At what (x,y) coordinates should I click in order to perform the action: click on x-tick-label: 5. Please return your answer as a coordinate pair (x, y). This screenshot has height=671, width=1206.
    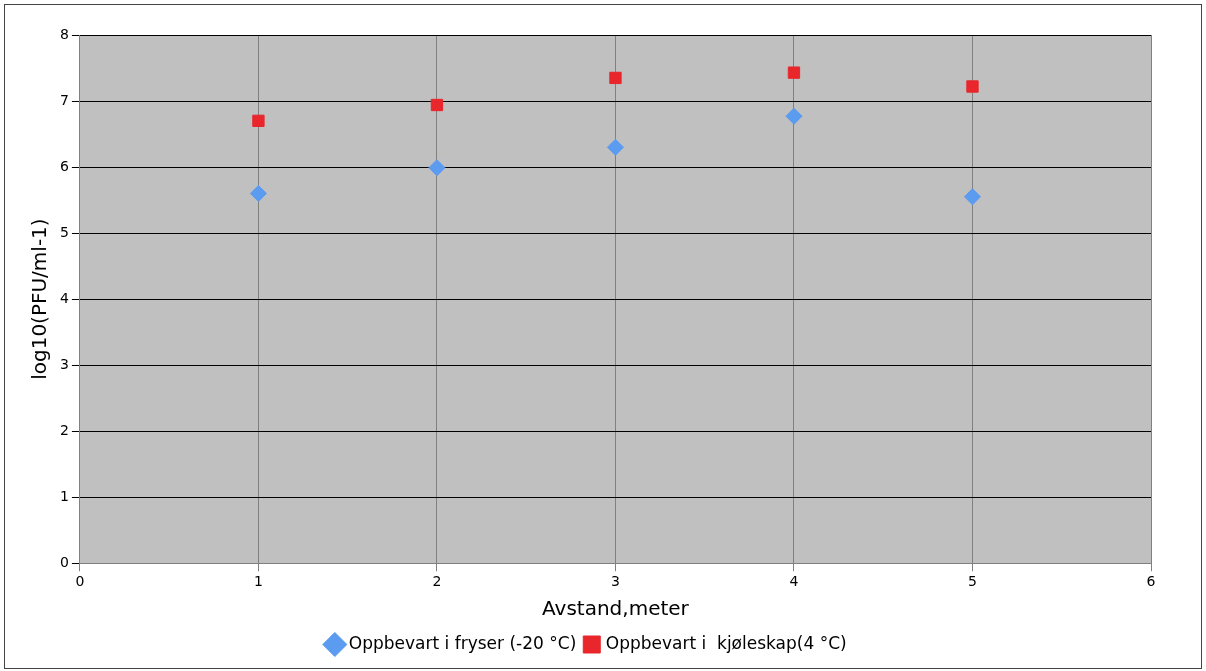
    Looking at the image, I should click on (972, 581).